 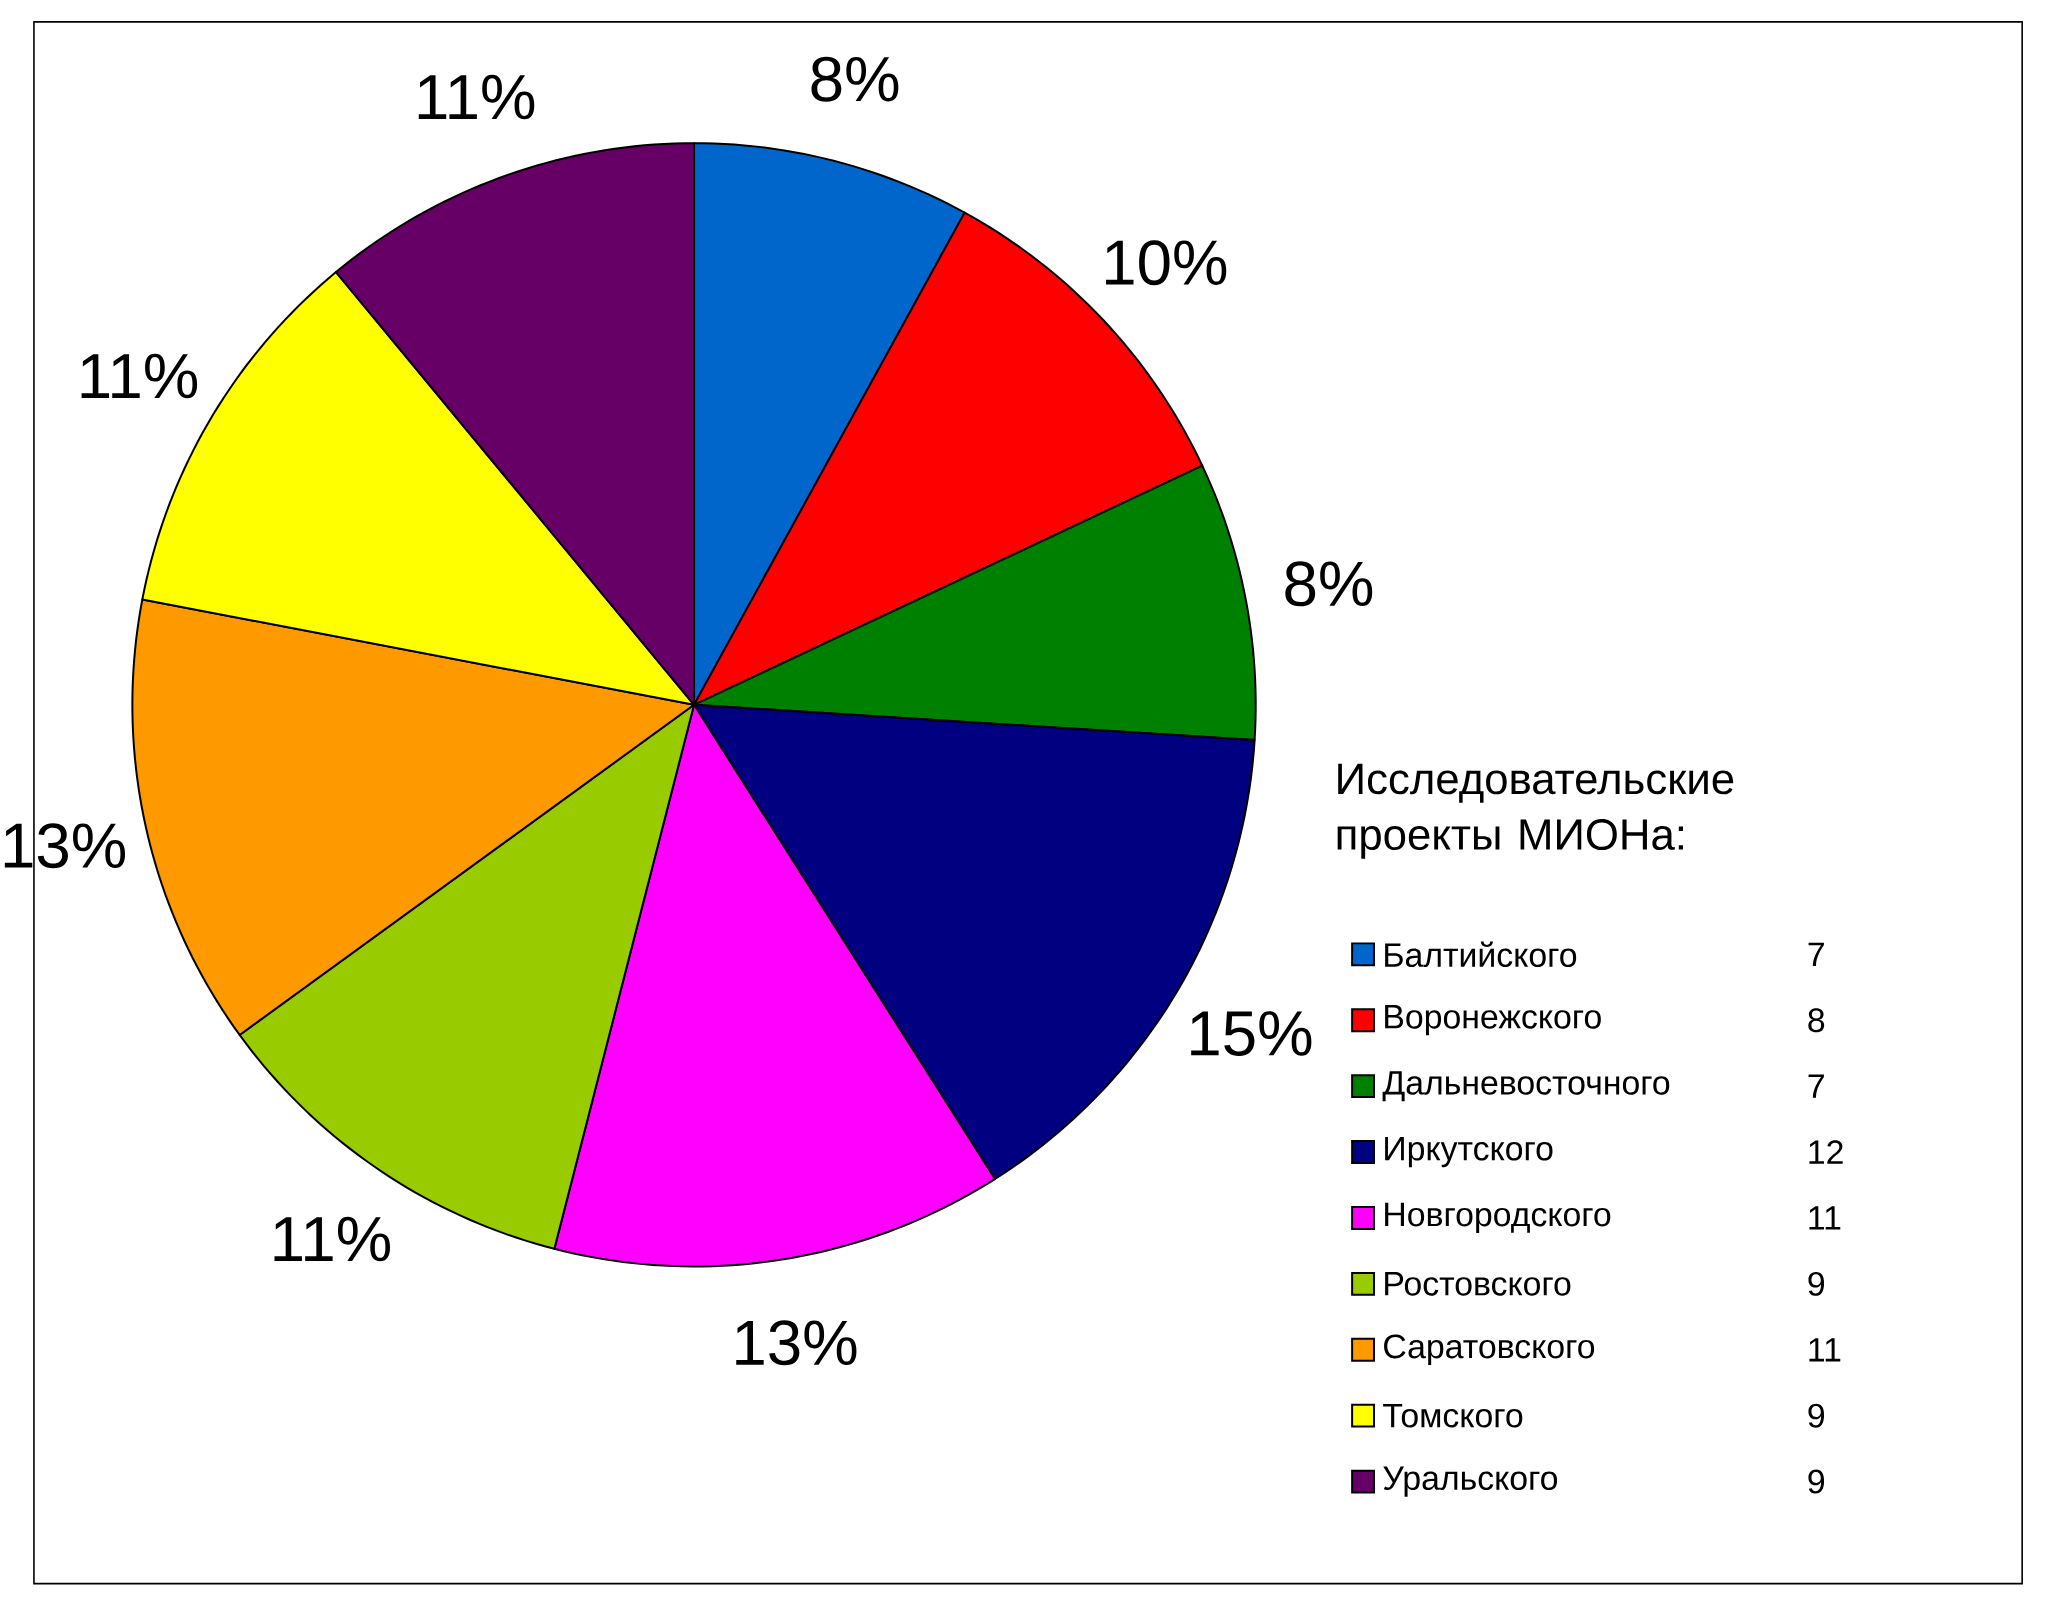 What do you see at coordinates (1526, 1085) in the screenshot?
I see `legend-label: Дальневосточного` at bounding box center [1526, 1085].